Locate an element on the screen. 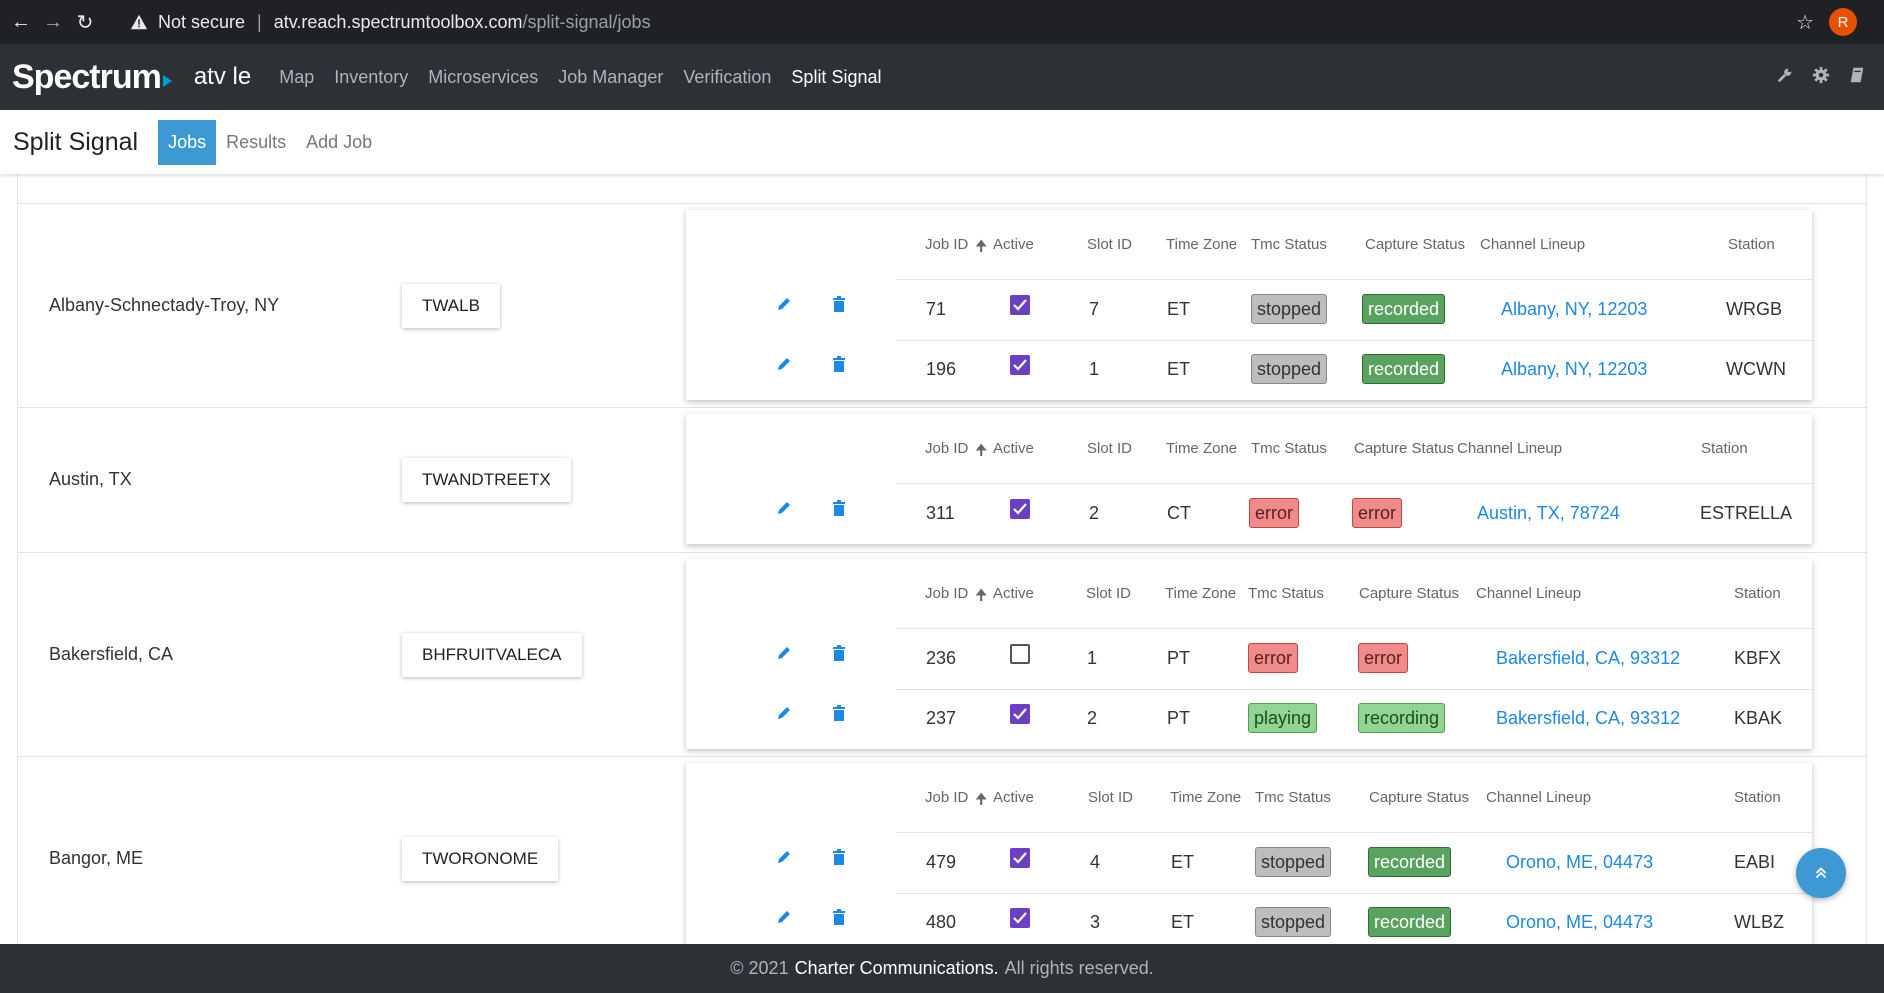 This screenshot has height=993, width=1884. back-icon: ← is located at coordinates (21, 21).